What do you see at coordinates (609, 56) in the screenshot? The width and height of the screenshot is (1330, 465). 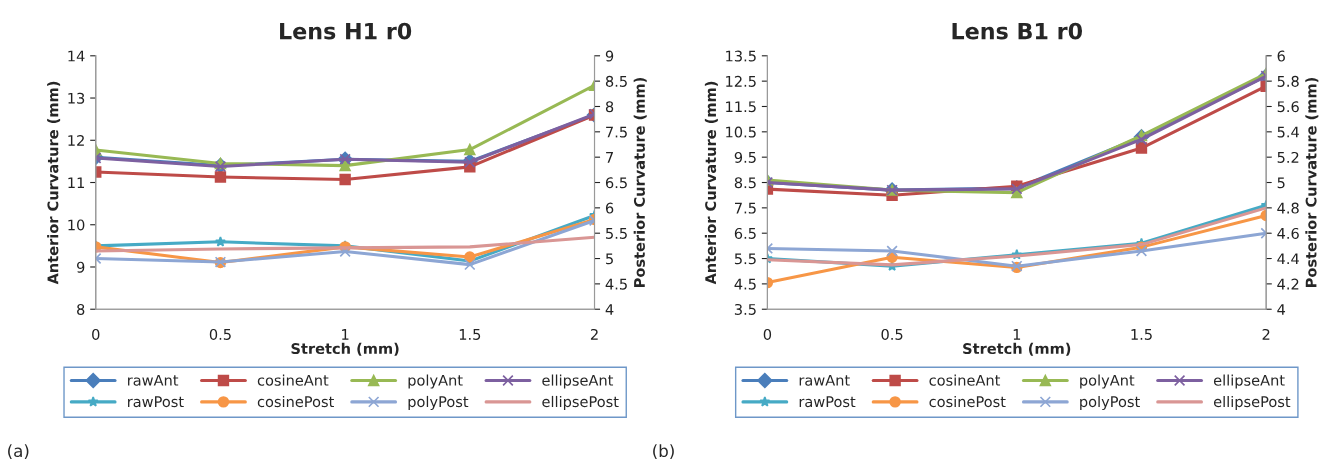 I see `y2-tick-label: 9` at bounding box center [609, 56].